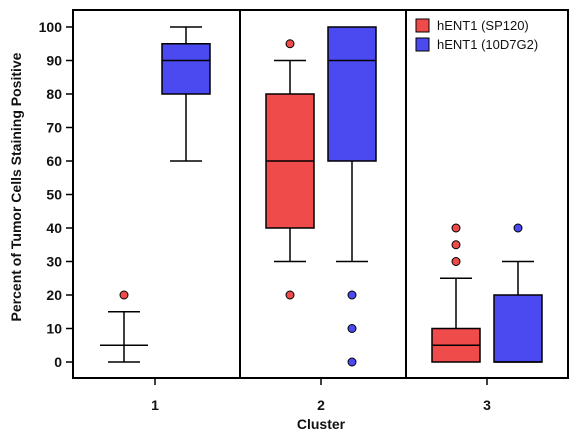 The height and width of the screenshot is (434, 569). Describe the element at coordinates (54, 295) in the screenshot. I see `y-tick-label: 20` at that location.